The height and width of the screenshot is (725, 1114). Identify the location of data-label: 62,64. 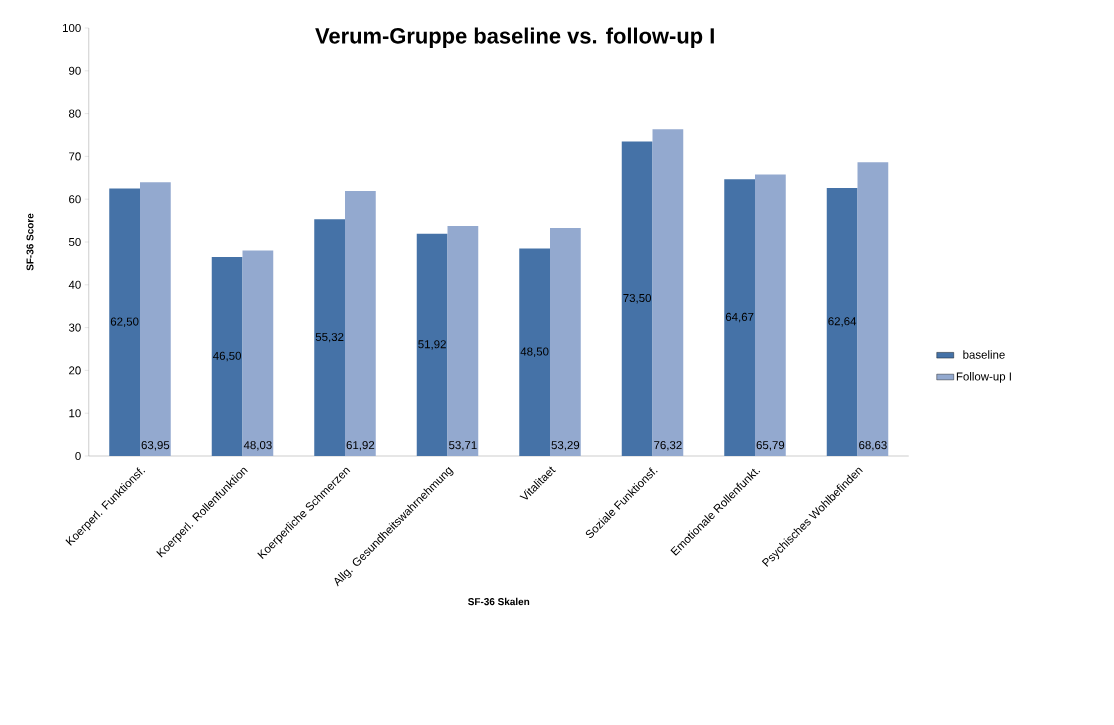
(842, 322).